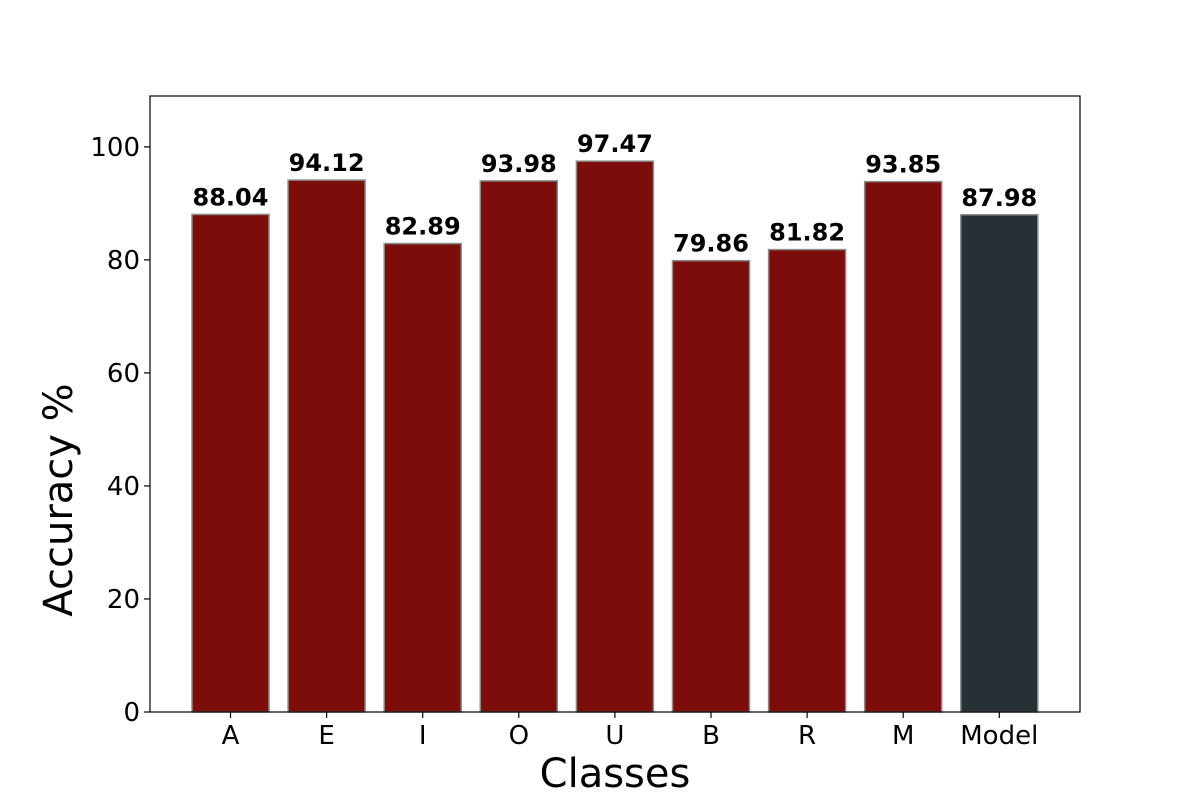  What do you see at coordinates (999, 736) in the screenshot?
I see `x-tick-label: Model` at bounding box center [999, 736].